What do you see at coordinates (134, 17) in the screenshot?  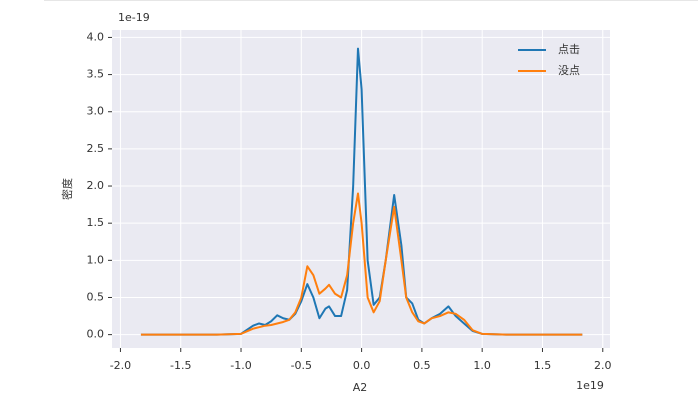 I see `y-offset-label: 1e-19` at bounding box center [134, 17].